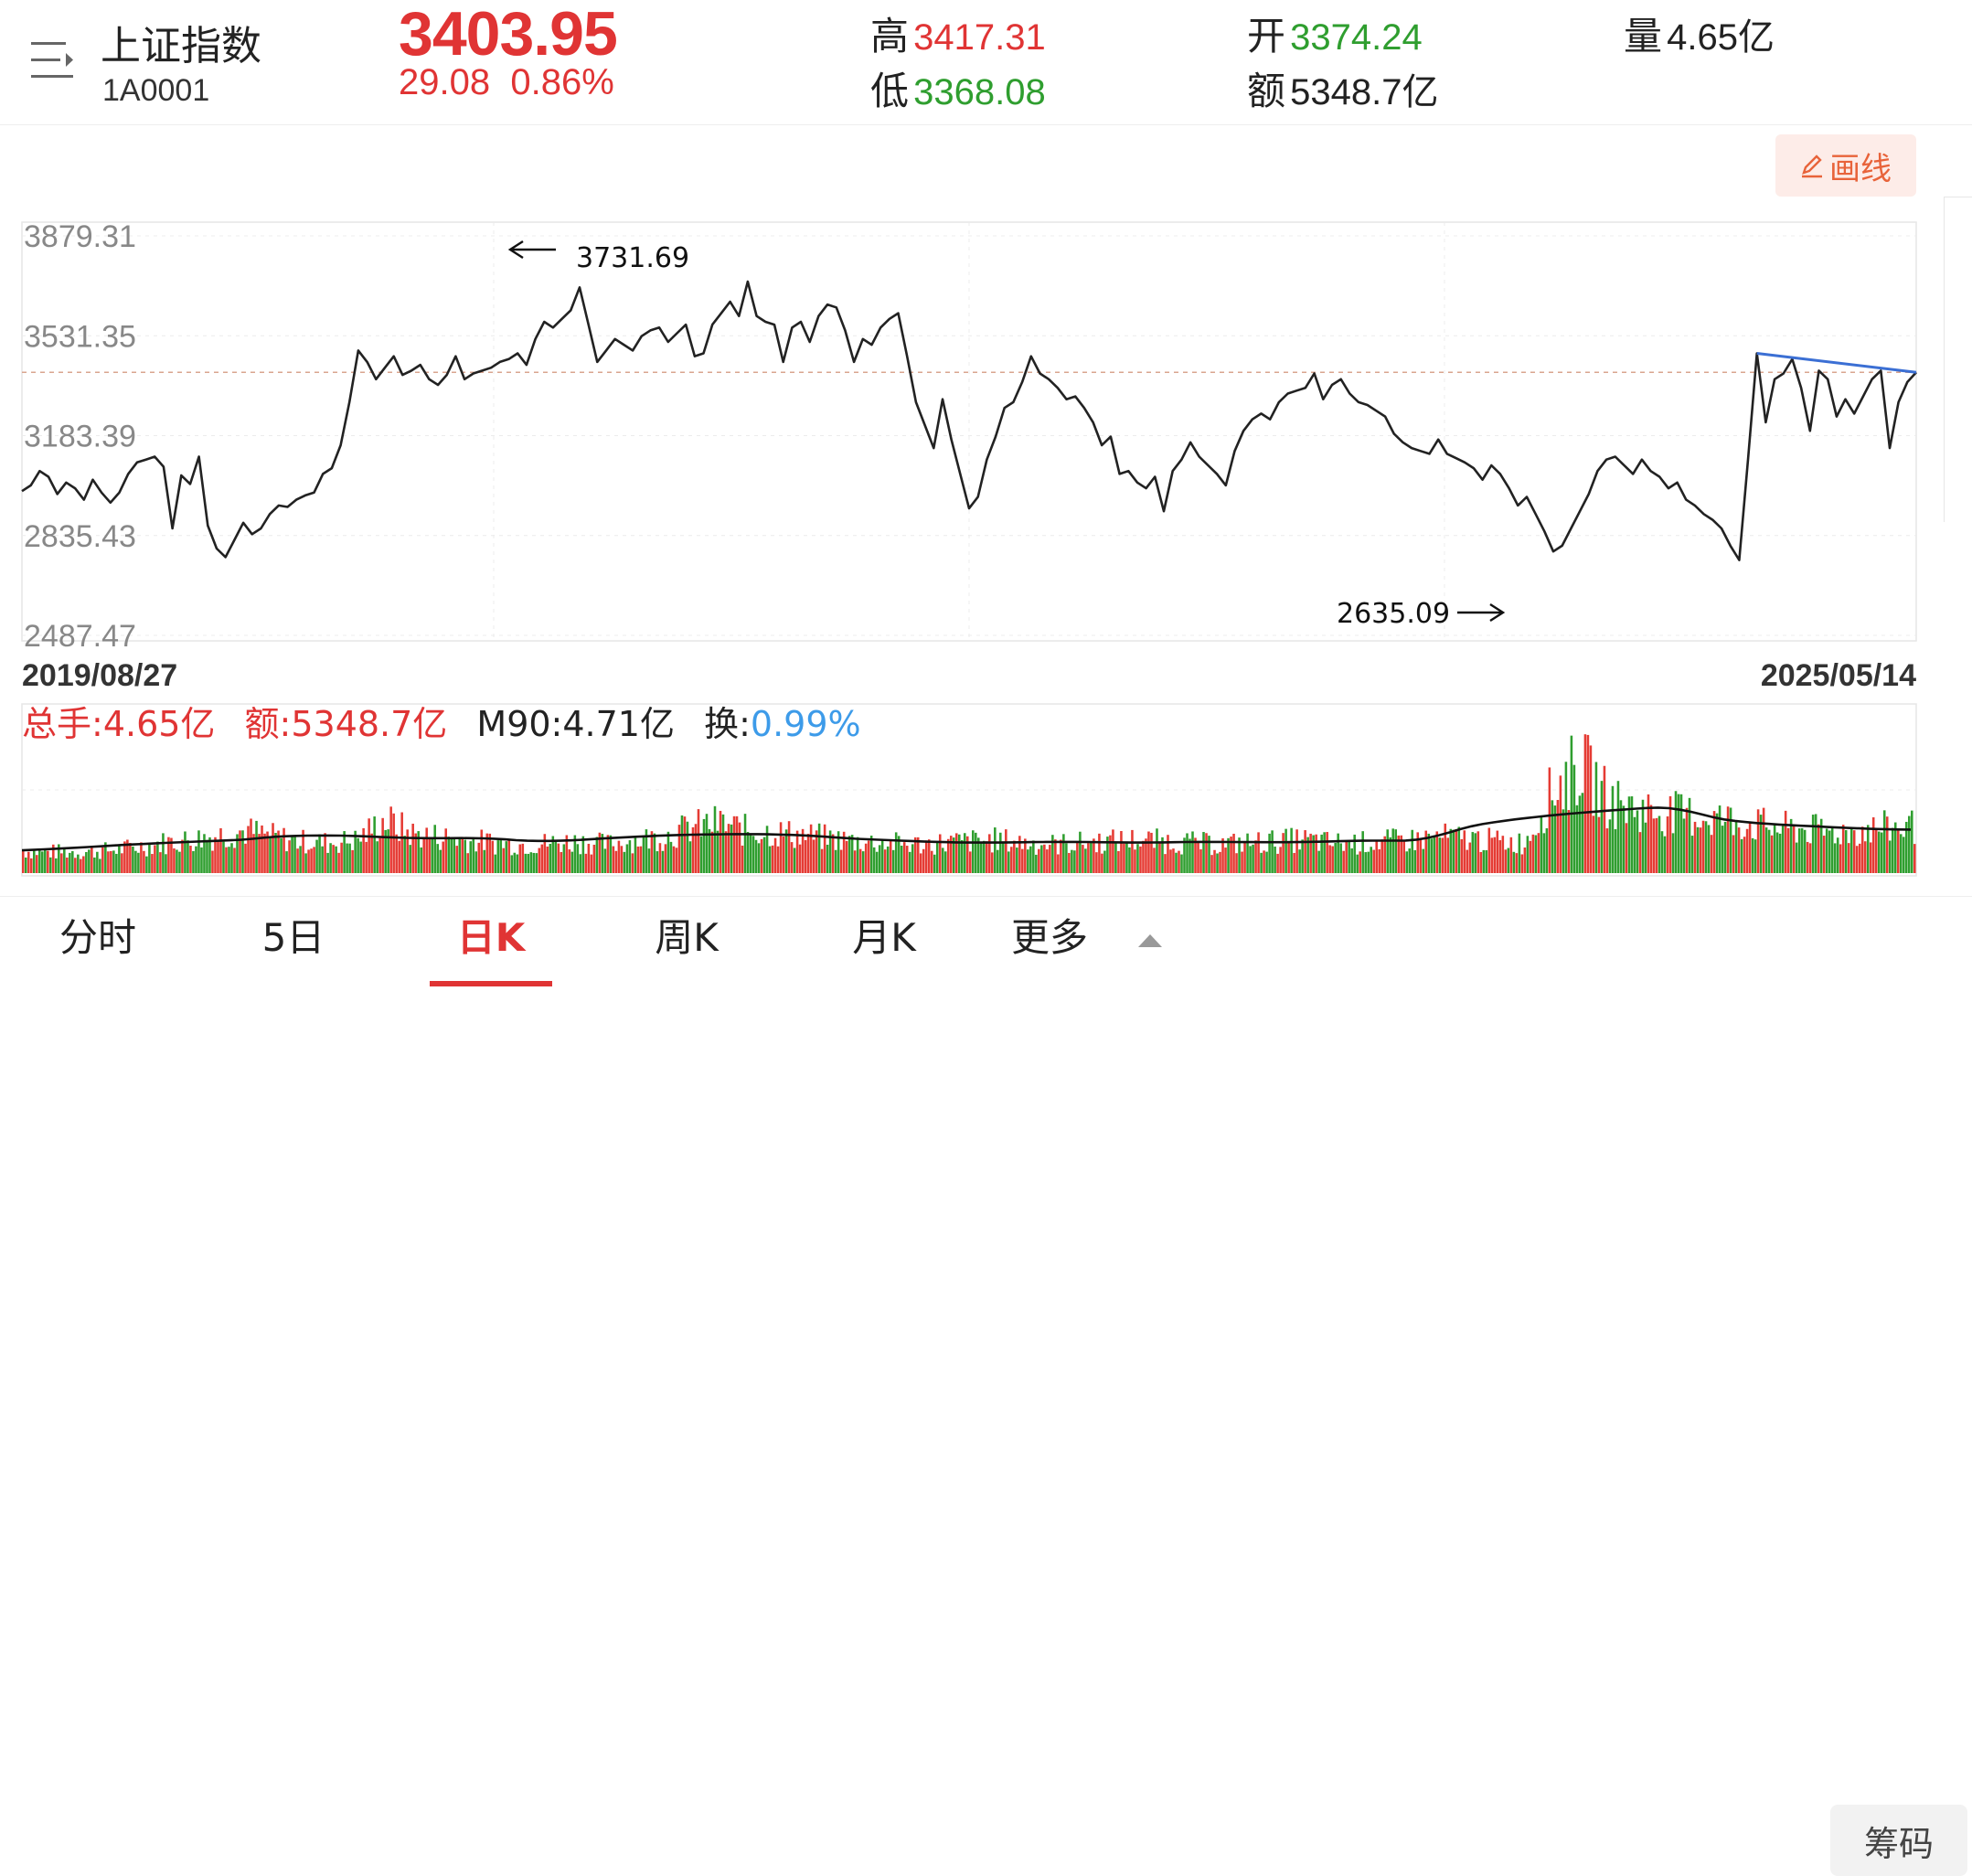  What do you see at coordinates (1898, 1840) in the screenshot?
I see `chip-distribution-button: 筹码` at bounding box center [1898, 1840].